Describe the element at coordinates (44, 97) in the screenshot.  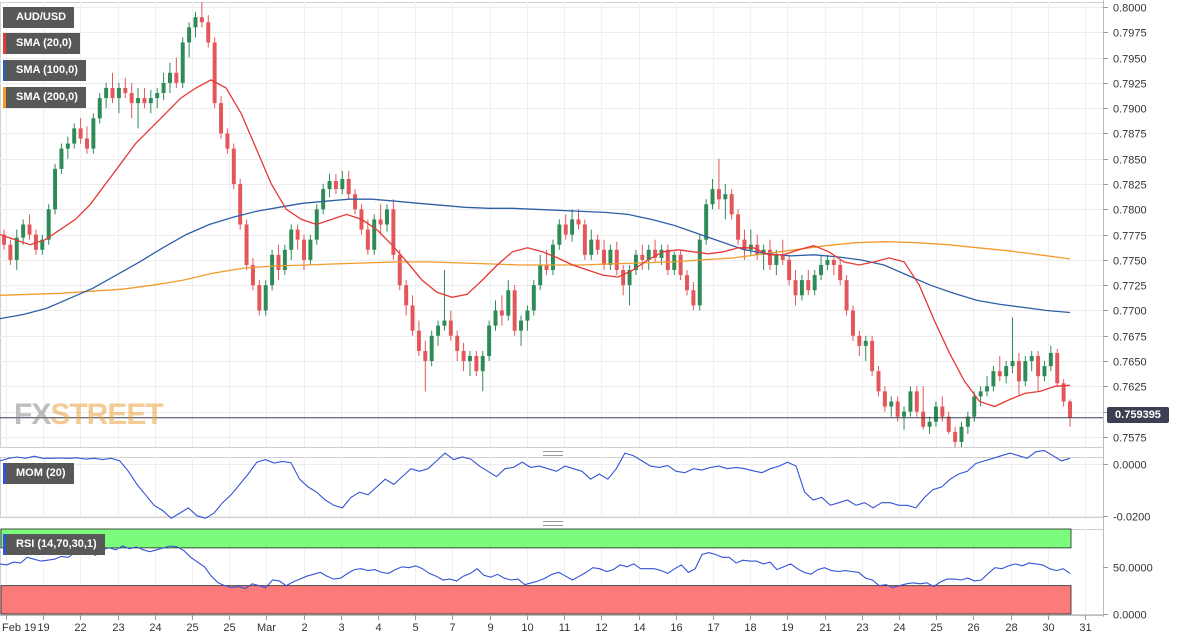
I see `sma200-label: SMA (200,0)` at that location.